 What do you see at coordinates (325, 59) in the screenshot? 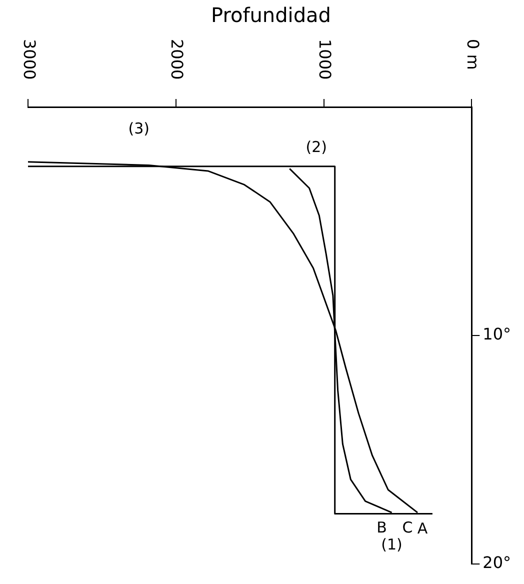
I see `x-tick-label: 1000` at bounding box center [325, 59].